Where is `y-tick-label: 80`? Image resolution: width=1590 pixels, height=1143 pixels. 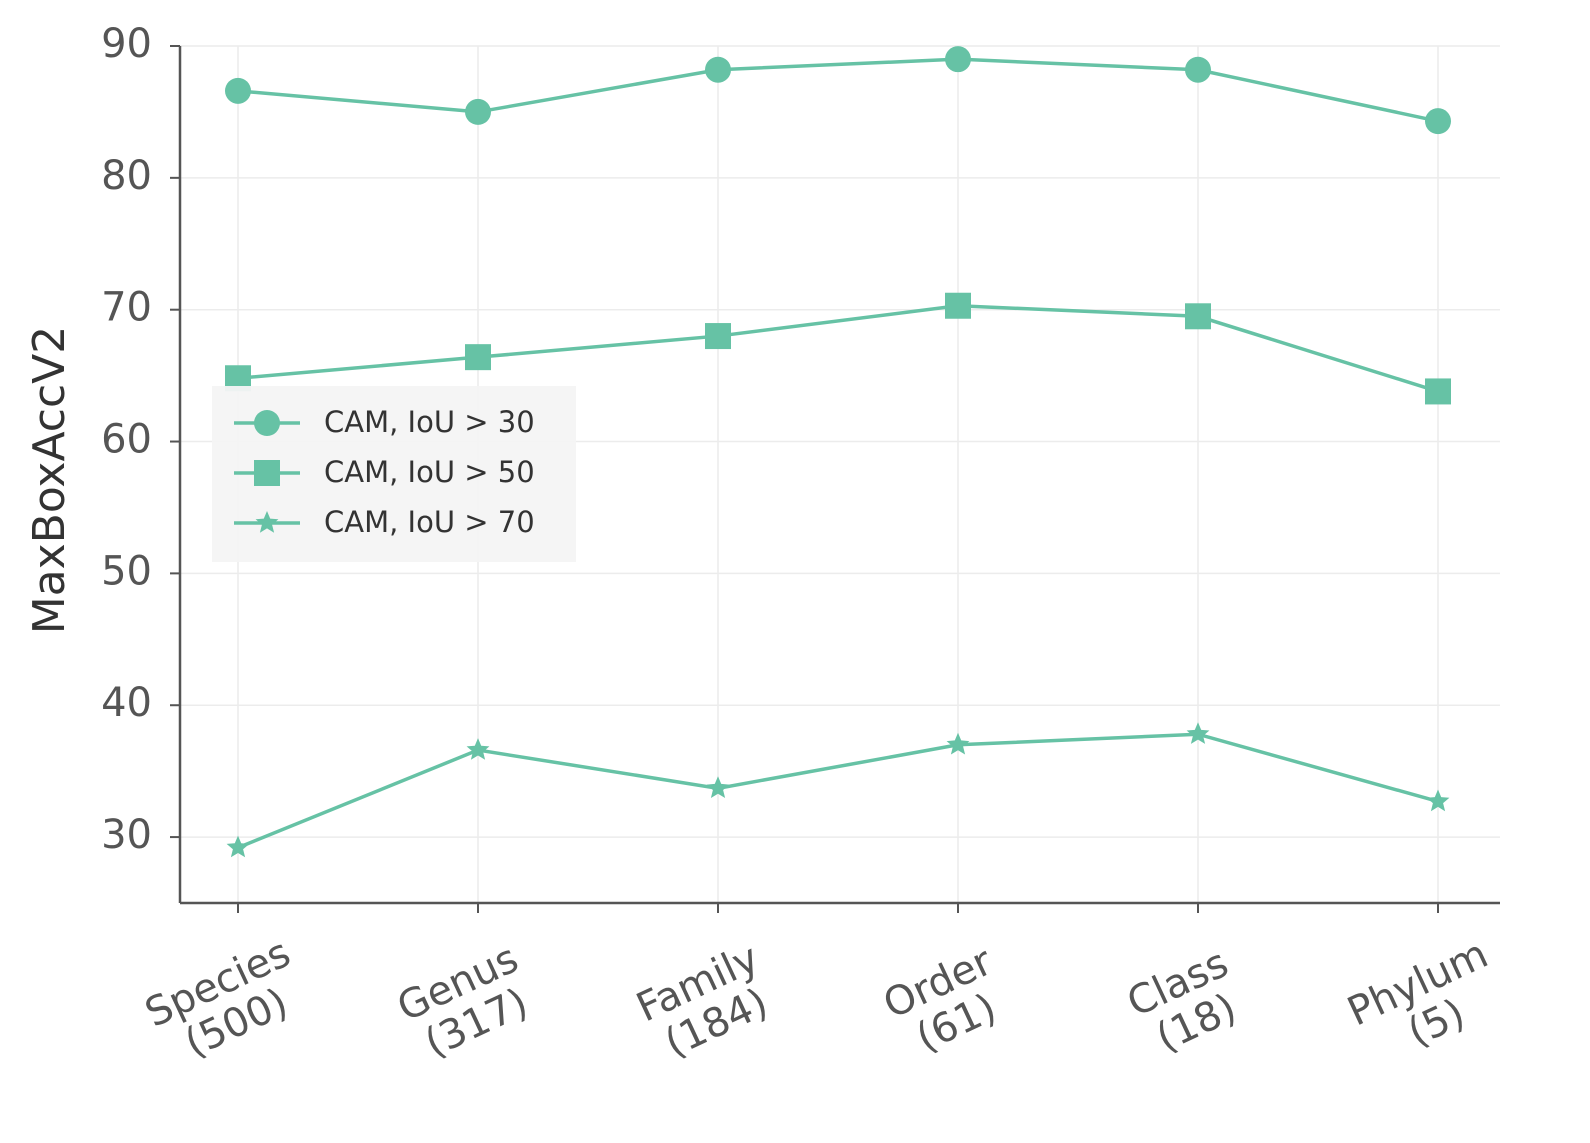
y-tick-label: 80 is located at coordinates (126, 176).